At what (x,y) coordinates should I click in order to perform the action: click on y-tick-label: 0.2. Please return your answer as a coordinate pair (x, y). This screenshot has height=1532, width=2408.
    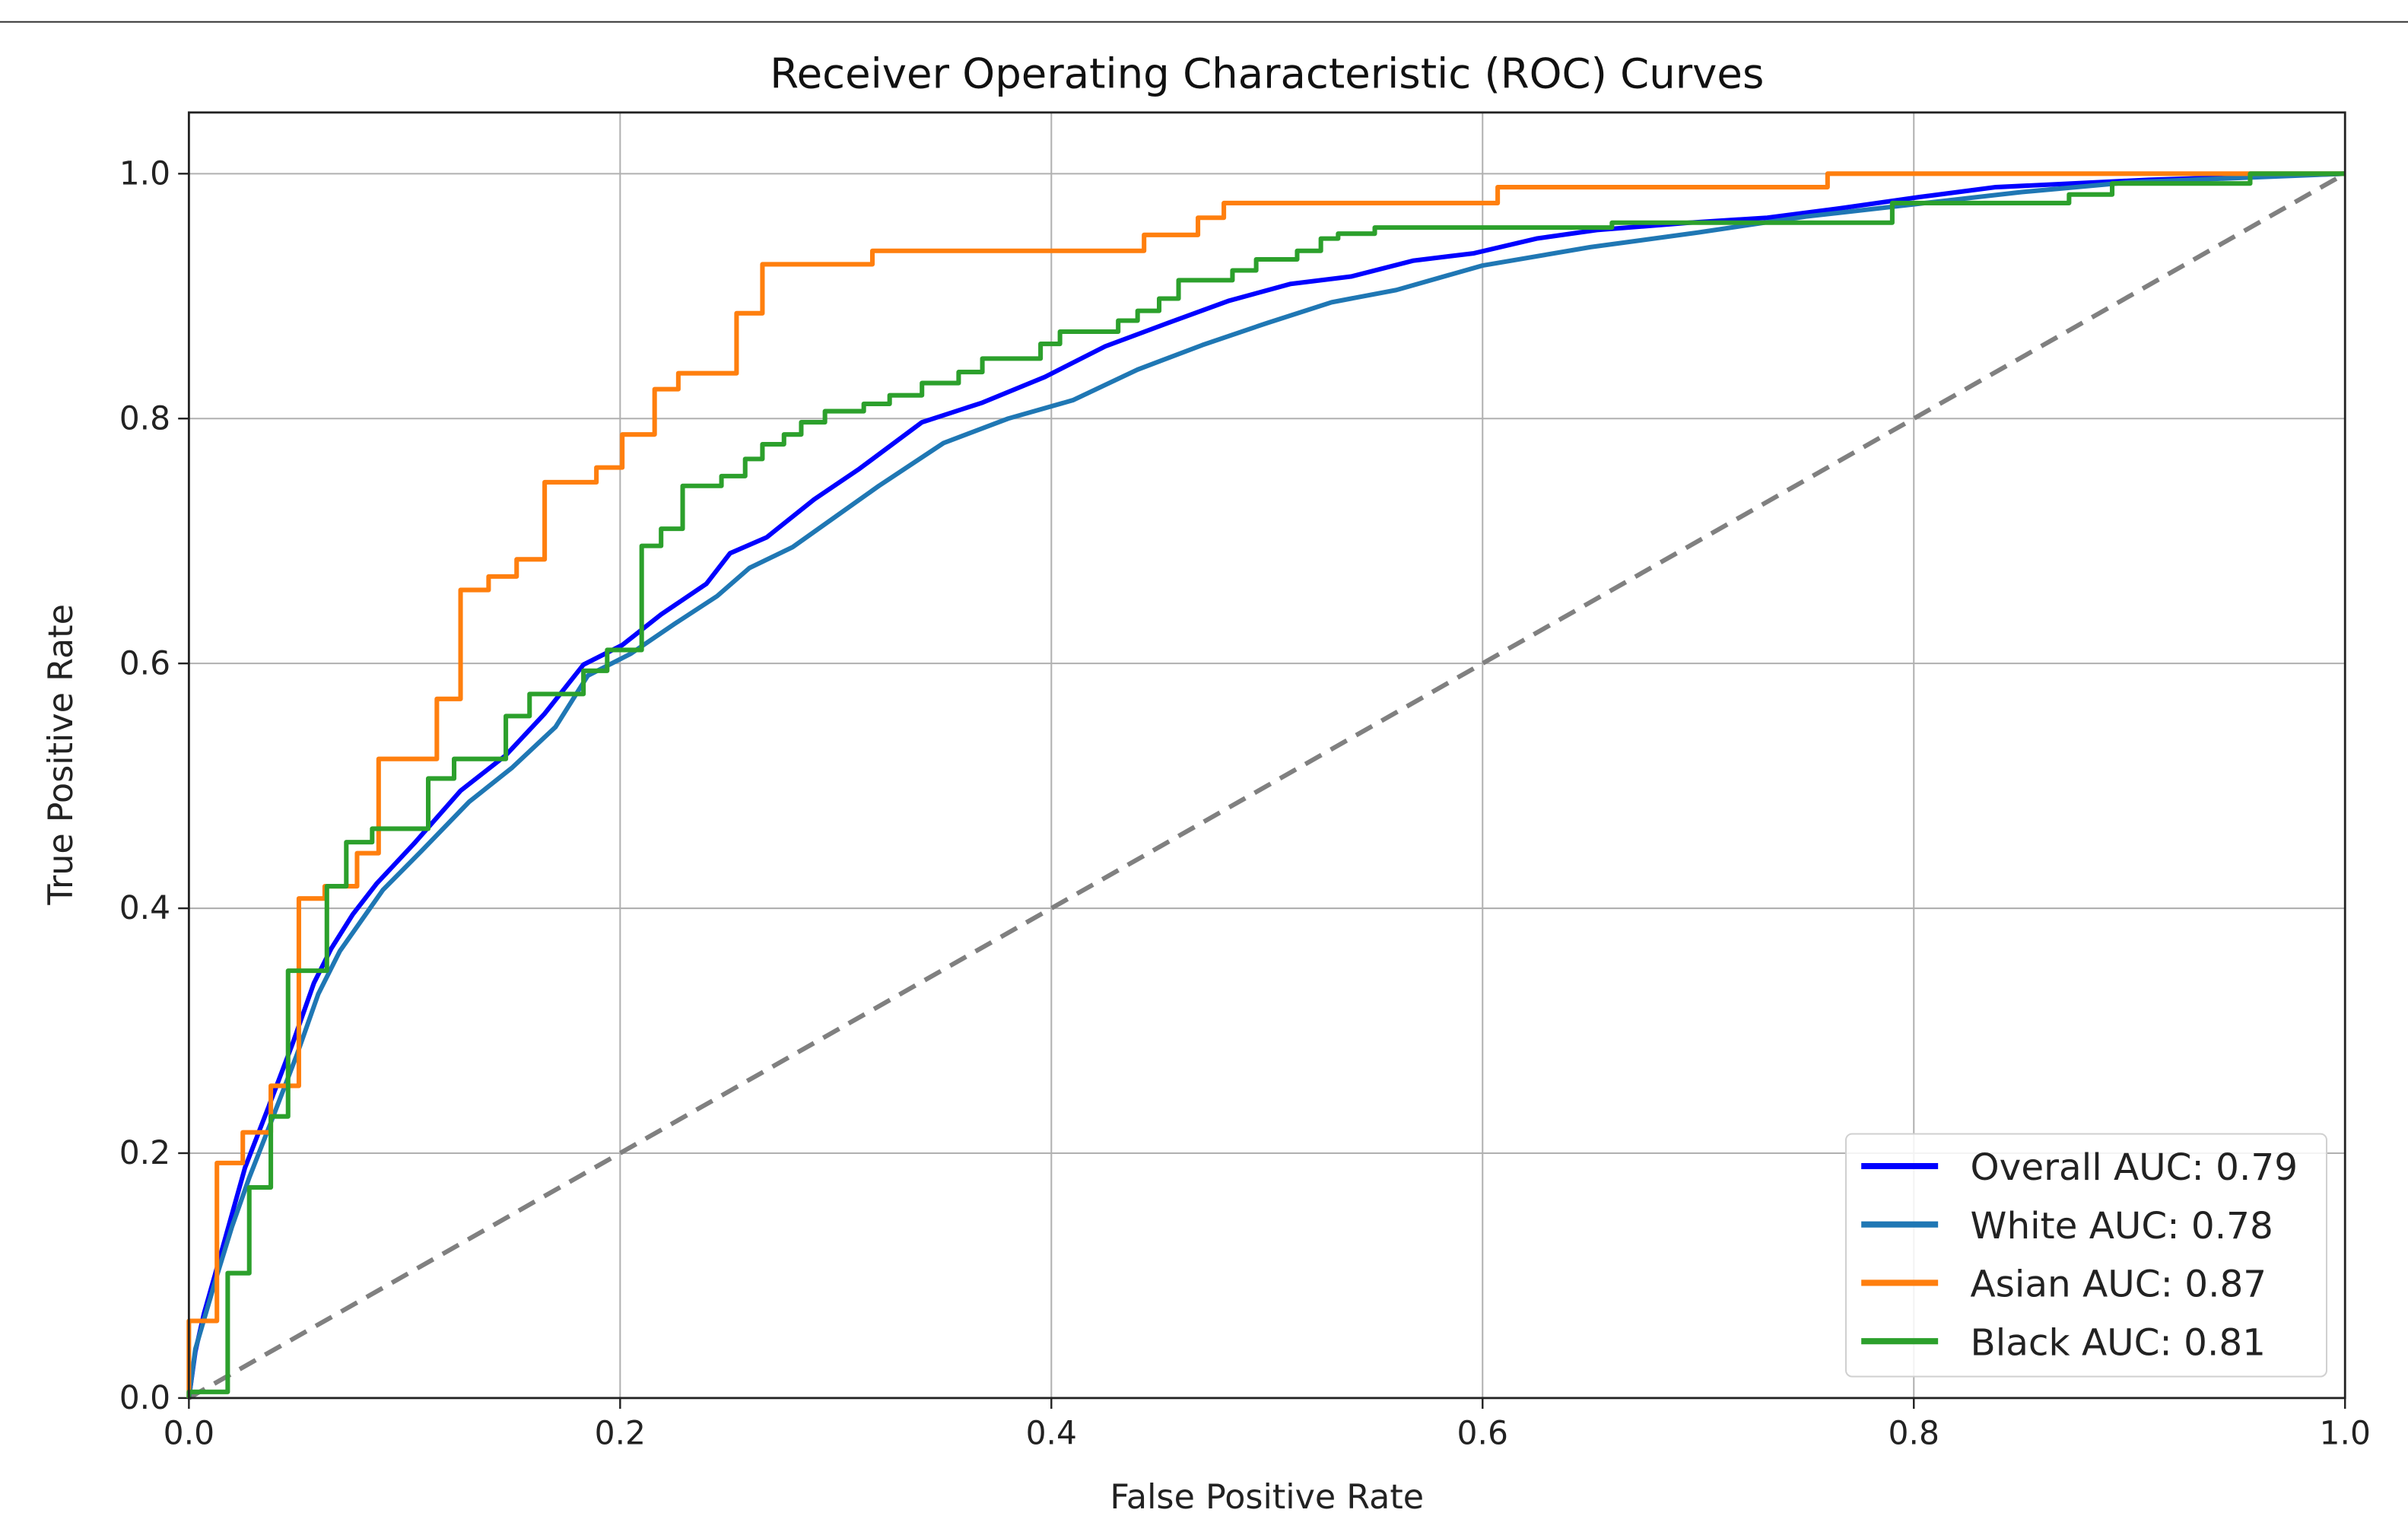
    Looking at the image, I should click on (144, 1153).